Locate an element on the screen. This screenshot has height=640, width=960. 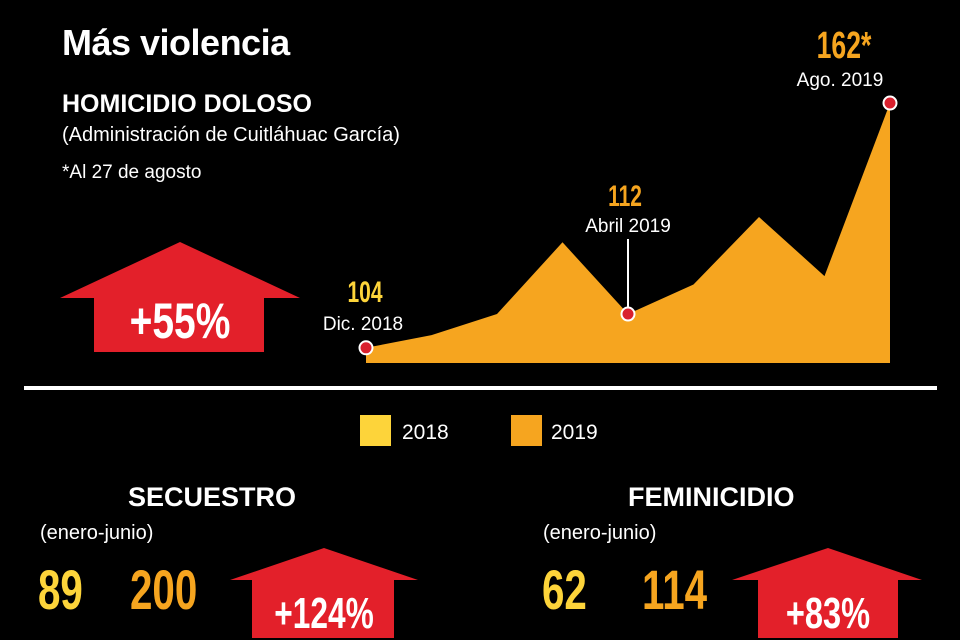
legend-swatch-2018 is located at coordinates (375, 430).